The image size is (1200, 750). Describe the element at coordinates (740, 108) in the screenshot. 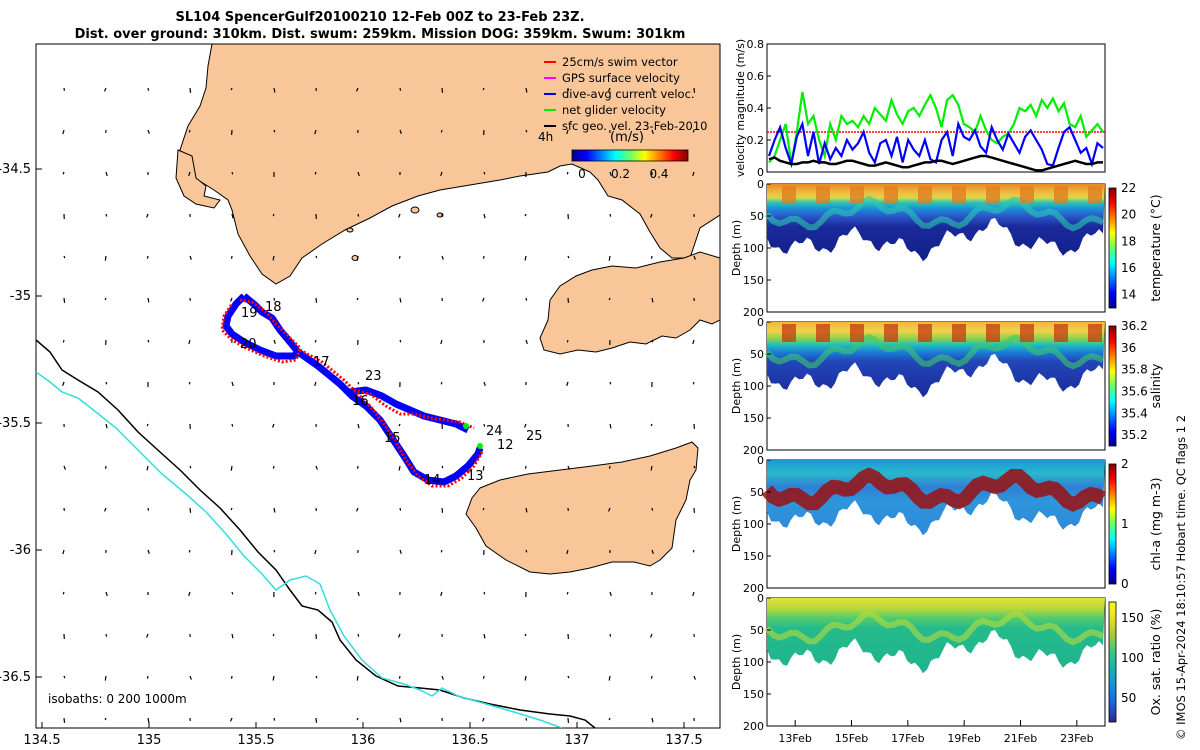

I see `velocity-y-label: velocity magnitude (m/s)` at that location.